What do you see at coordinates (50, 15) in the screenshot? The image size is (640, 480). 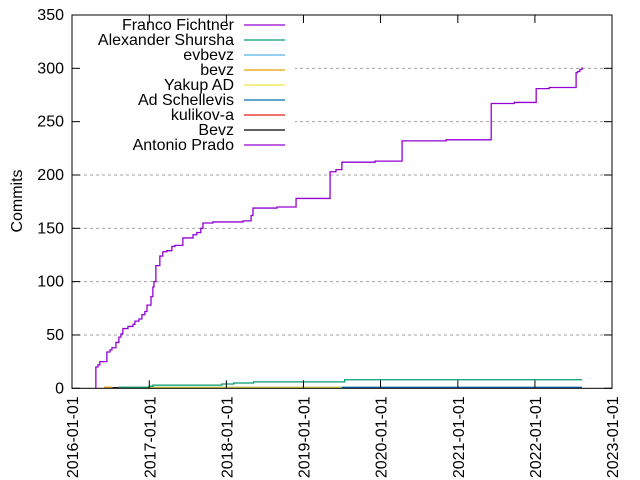 I see `y-tick-label: 350` at bounding box center [50, 15].